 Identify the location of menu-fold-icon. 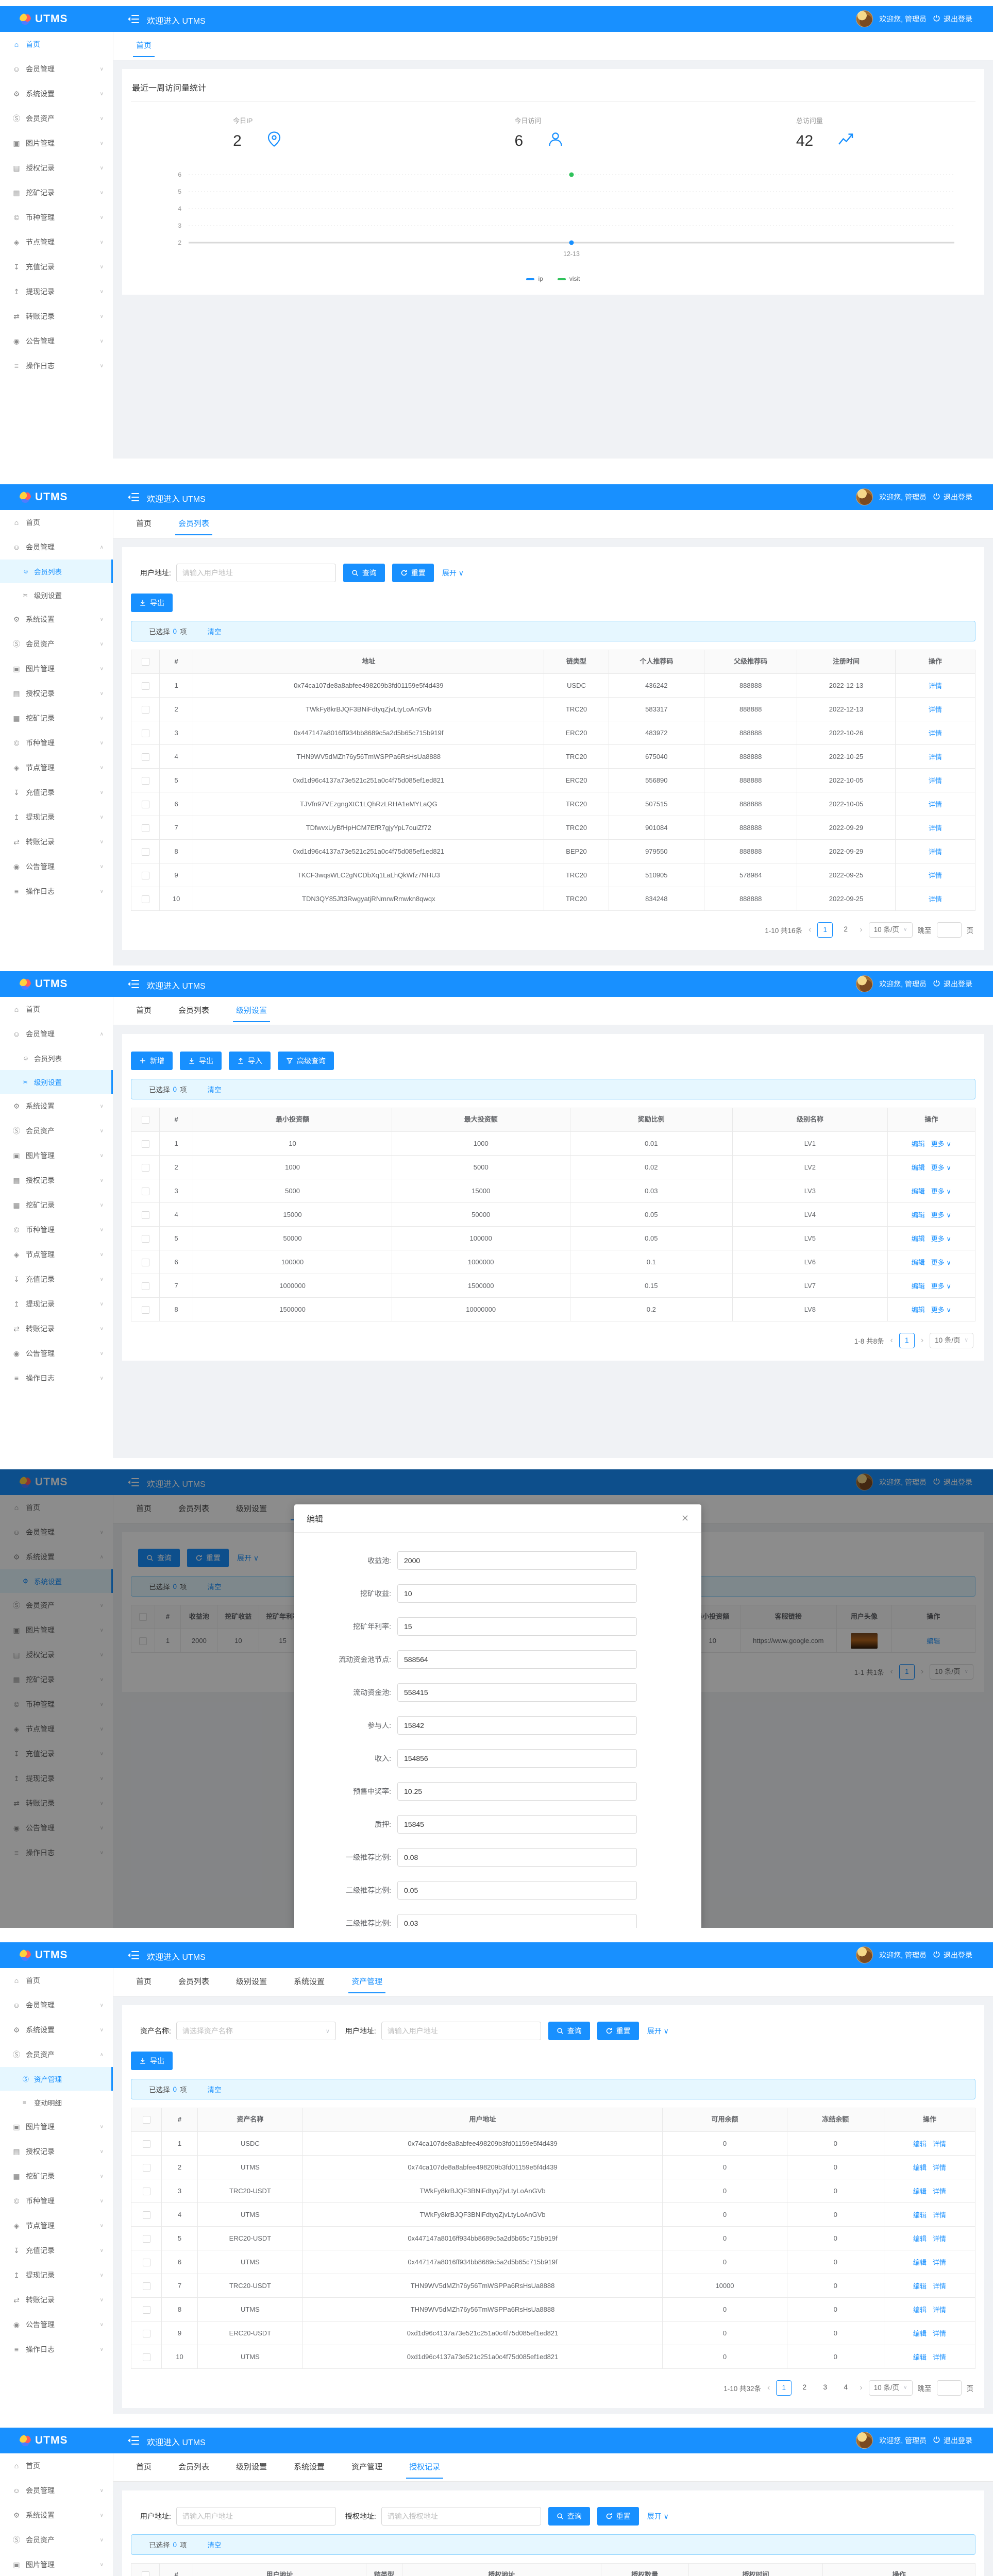
(133, 19).